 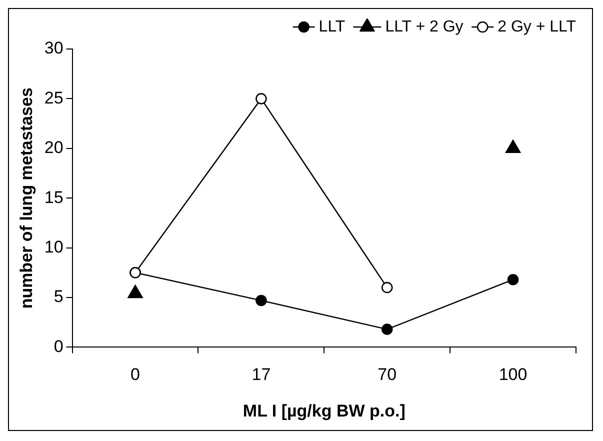 What do you see at coordinates (54, 148) in the screenshot?
I see `y-tick-label: 20` at bounding box center [54, 148].